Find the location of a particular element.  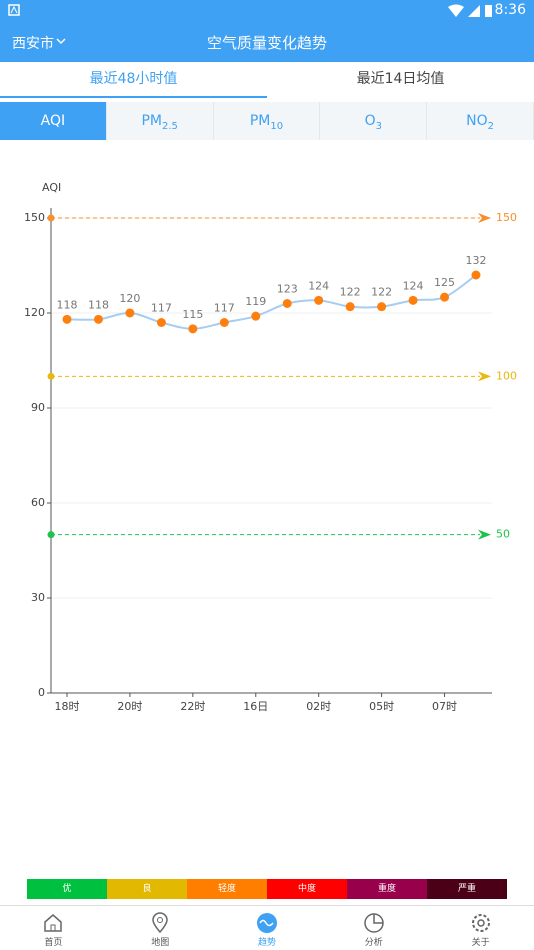

pollutant-tab: PM2.5 is located at coordinates (160, 121).